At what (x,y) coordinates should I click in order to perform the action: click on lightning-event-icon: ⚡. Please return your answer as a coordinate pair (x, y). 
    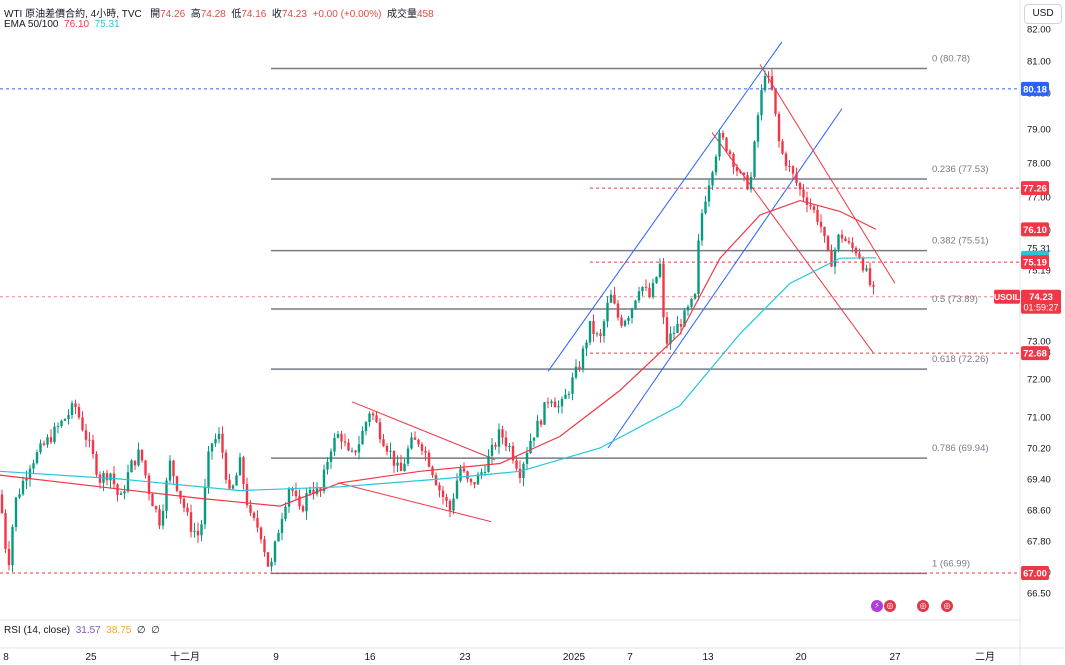
    Looking at the image, I should click on (877, 606).